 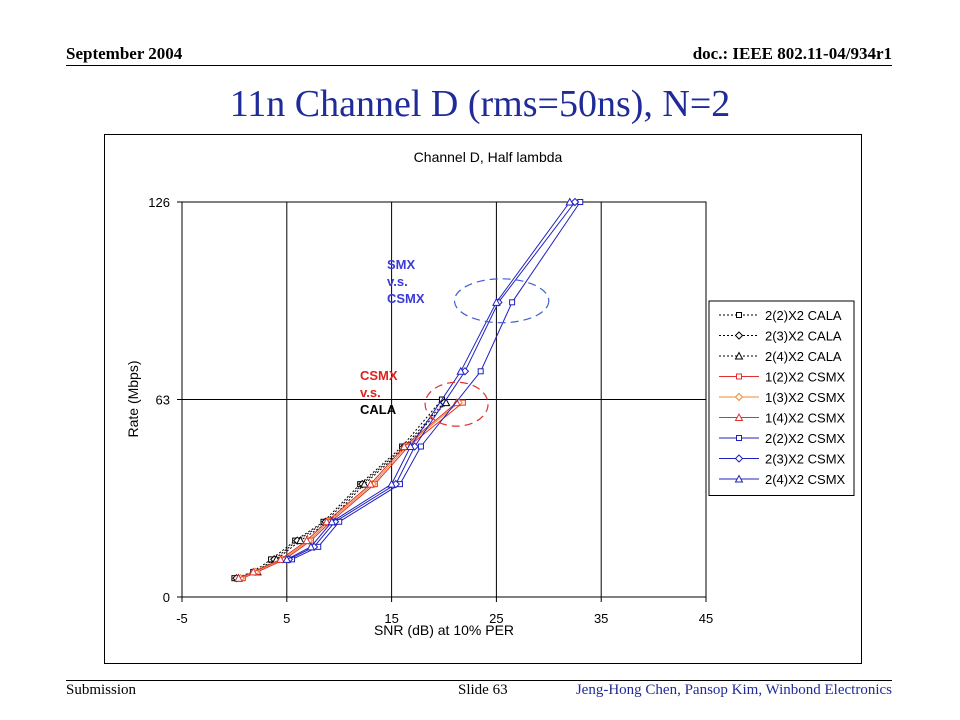 What do you see at coordinates (133, 398) in the screenshot?
I see `y-axis-label: Rate (Mbps)` at bounding box center [133, 398].